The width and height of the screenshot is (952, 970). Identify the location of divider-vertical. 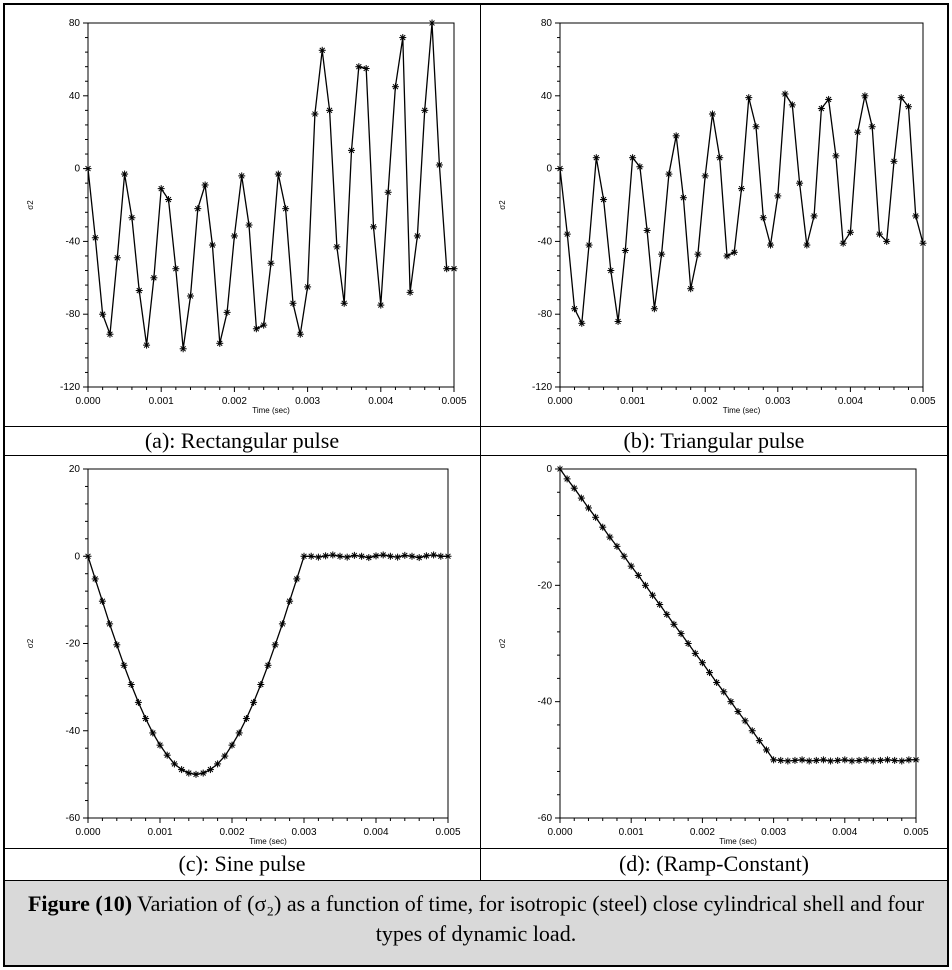
(480, 442).